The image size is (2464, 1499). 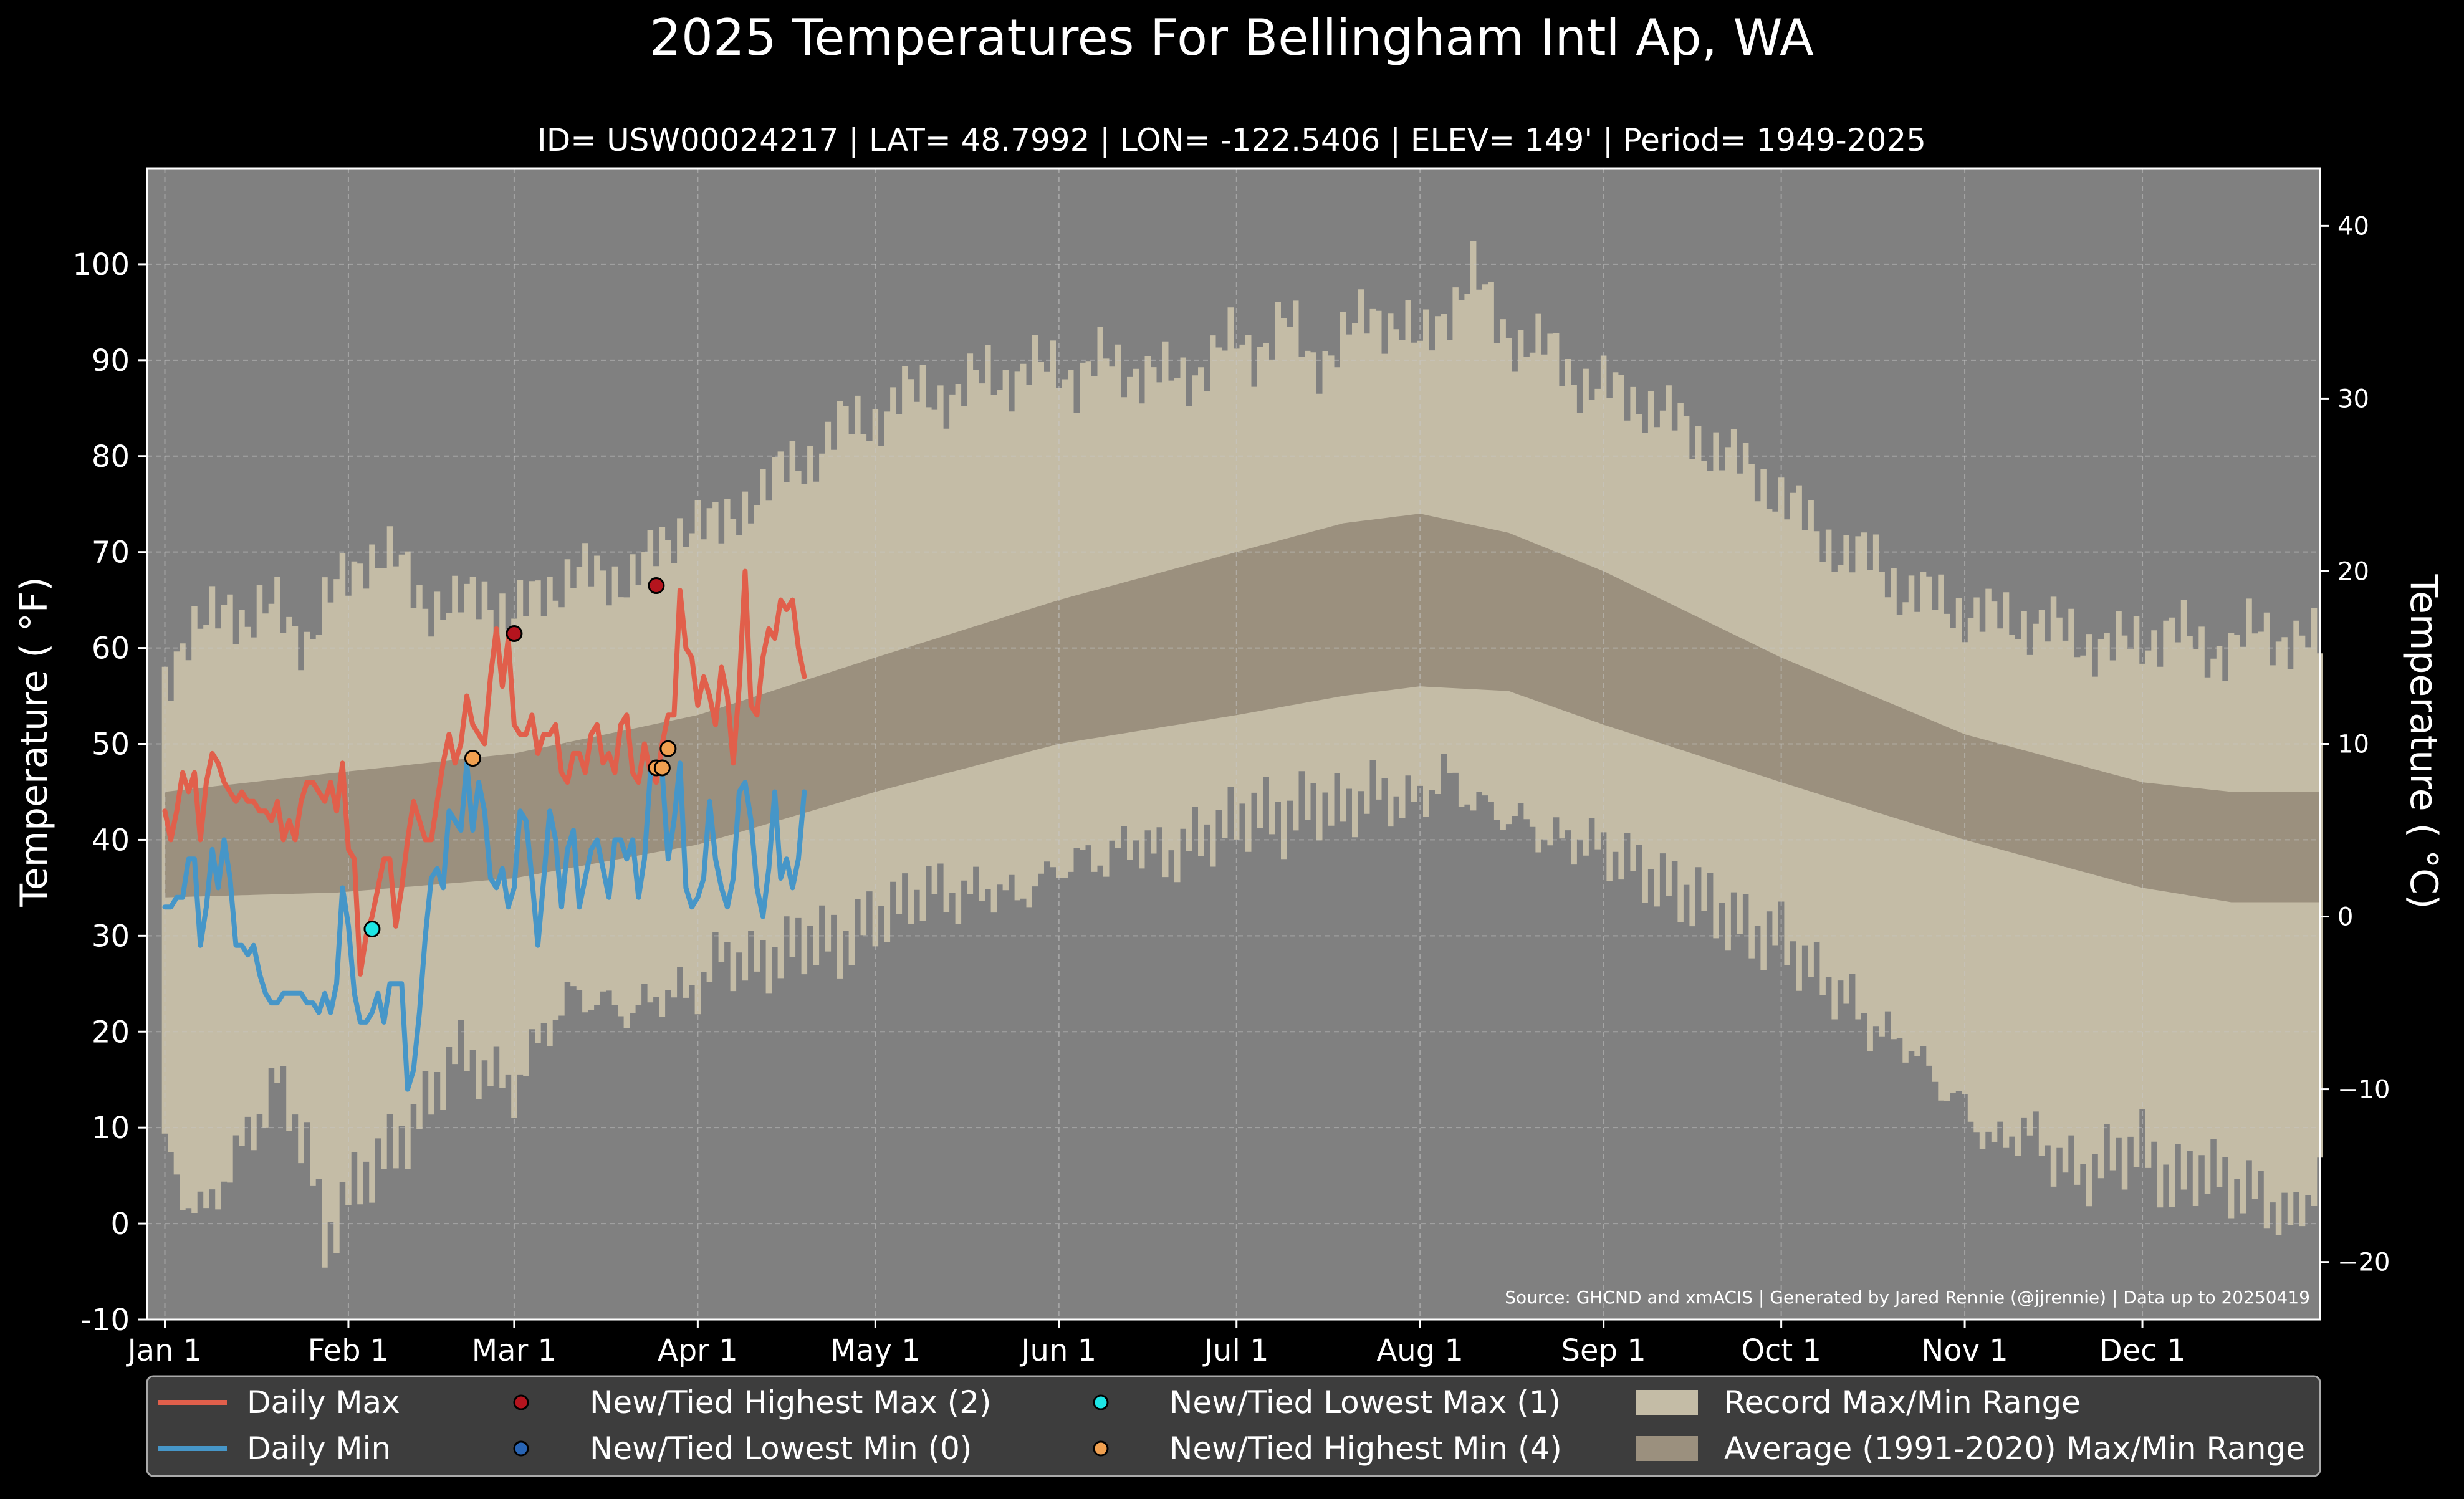 I want to click on daily-min-line, so click(x=484, y=926).